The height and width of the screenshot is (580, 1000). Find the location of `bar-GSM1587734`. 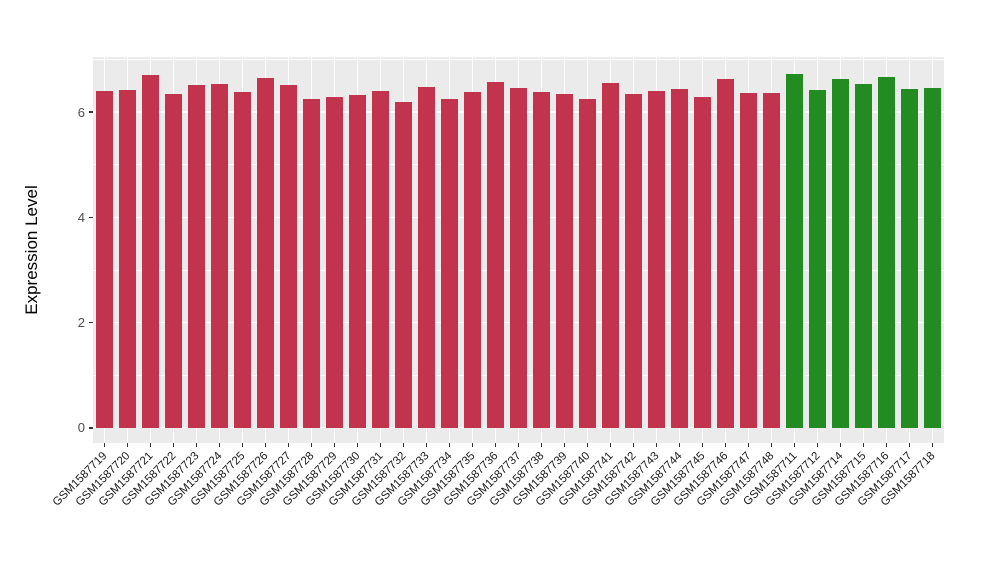

bar-GSM1587734 is located at coordinates (449, 263).